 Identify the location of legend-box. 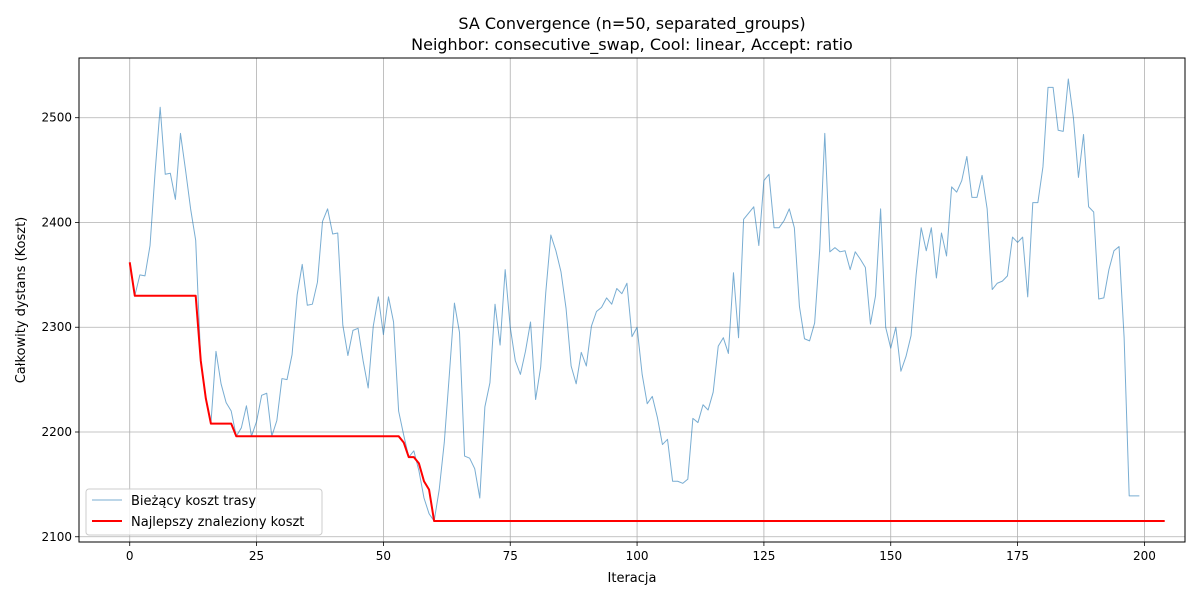
(204, 512).